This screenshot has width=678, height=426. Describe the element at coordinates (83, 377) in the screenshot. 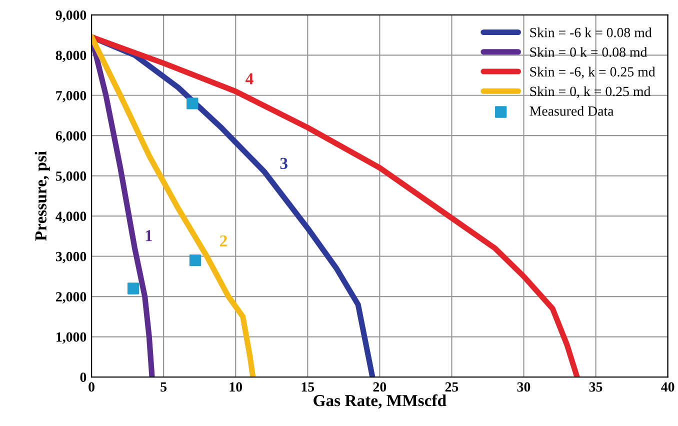

I see `y-tick-label: 0` at that location.